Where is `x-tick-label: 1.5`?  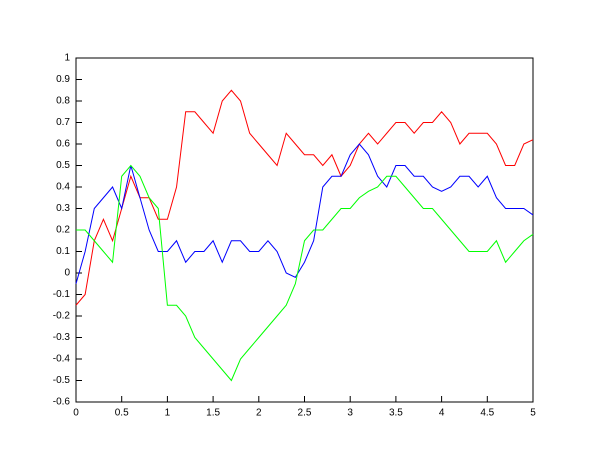 x-tick-label: 1.5 is located at coordinates (213, 413).